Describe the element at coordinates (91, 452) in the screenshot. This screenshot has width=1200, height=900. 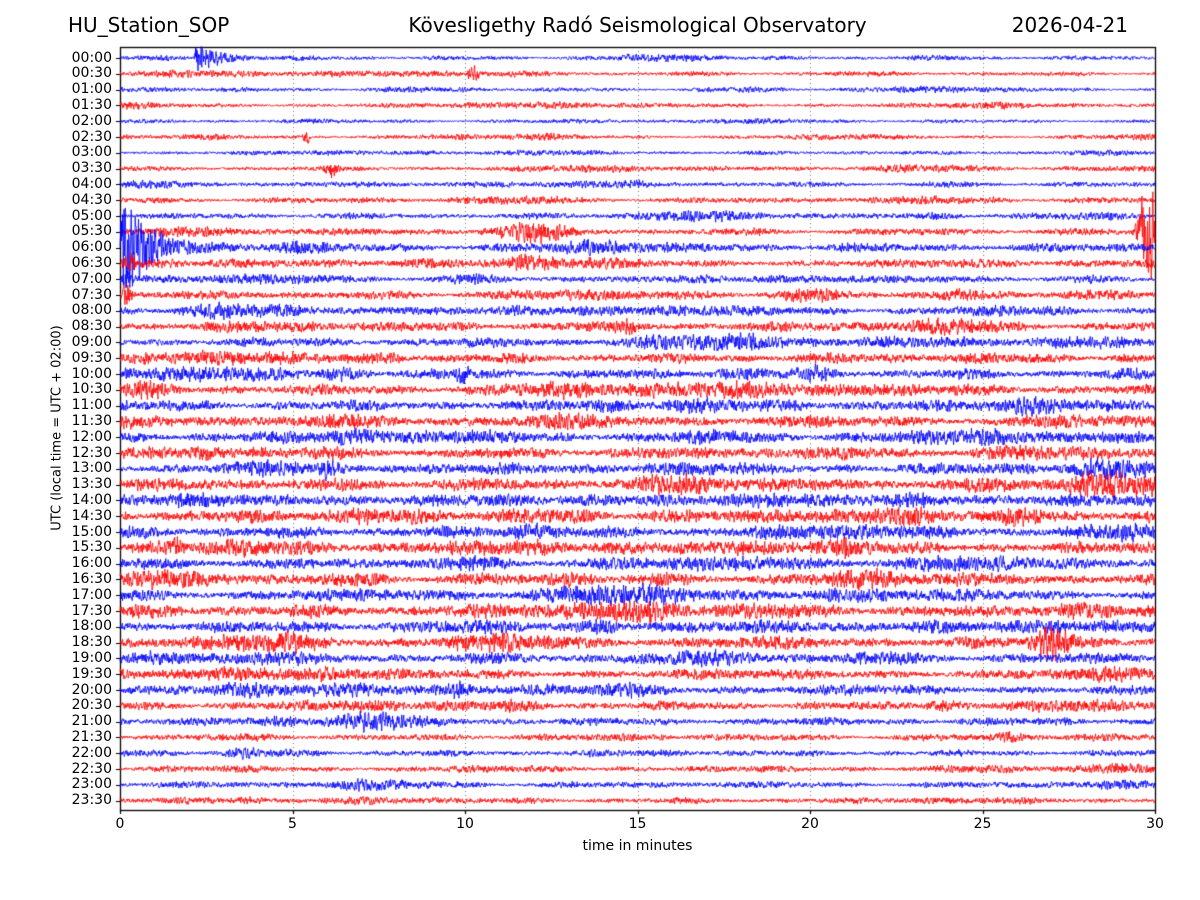
I see `y-tick-label: 12:30` at that location.